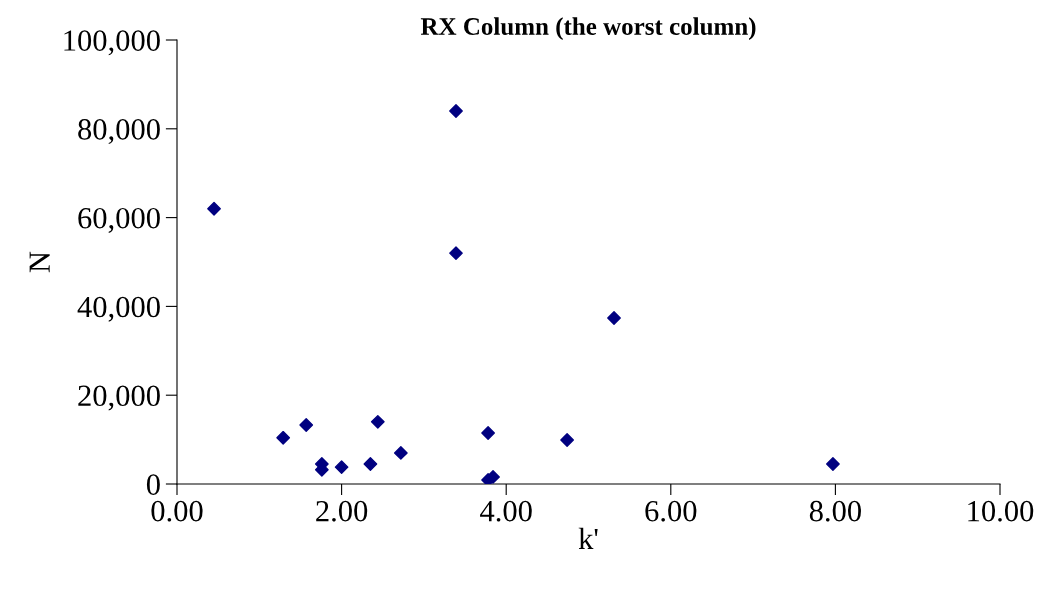  What do you see at coordinates (119, 398) in the screenshot?
I see `y-tick-label: 20,000` at bounding box center [119, 398].